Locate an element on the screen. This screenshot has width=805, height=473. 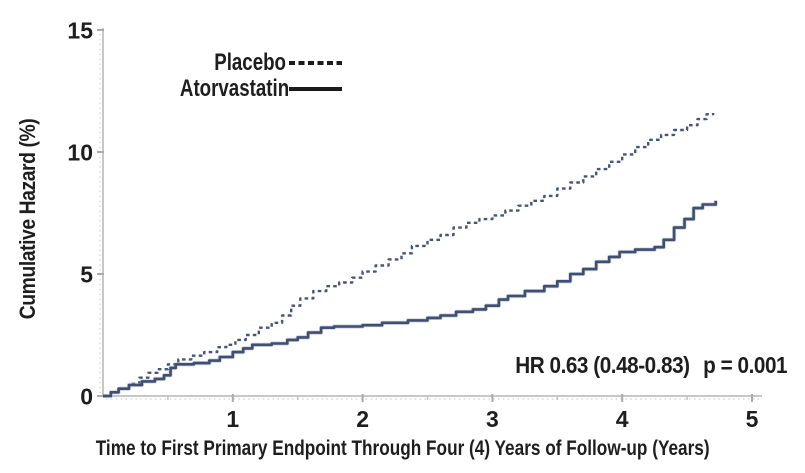
legend: Placebo Atorvastatin is located at coordinates (246, 75).